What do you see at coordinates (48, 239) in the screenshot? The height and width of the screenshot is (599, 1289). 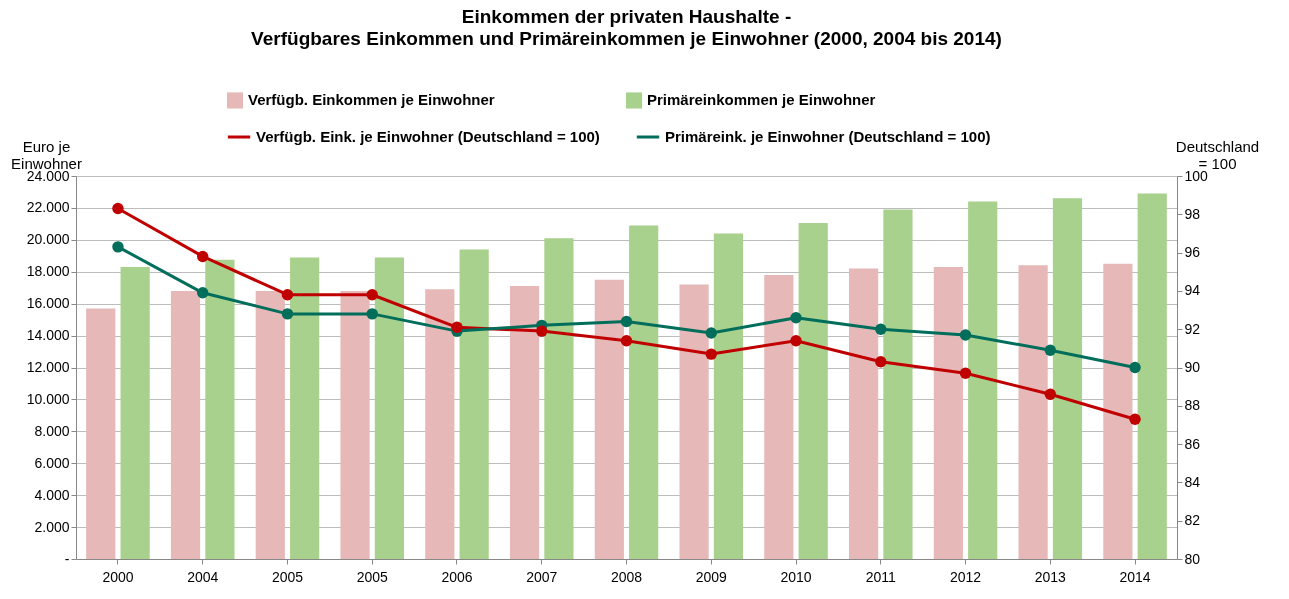 I see `y-tick-label: 20.000` at bounding box center [48, 239].